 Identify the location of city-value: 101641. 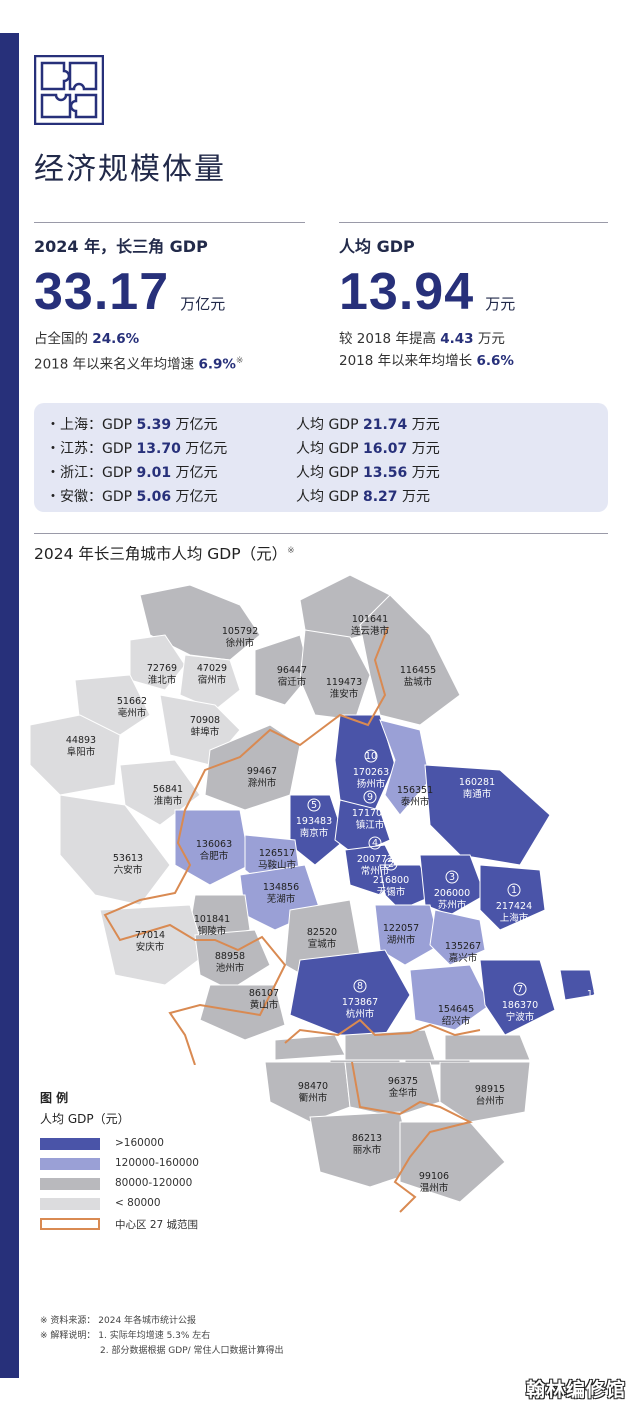
(370, 619).